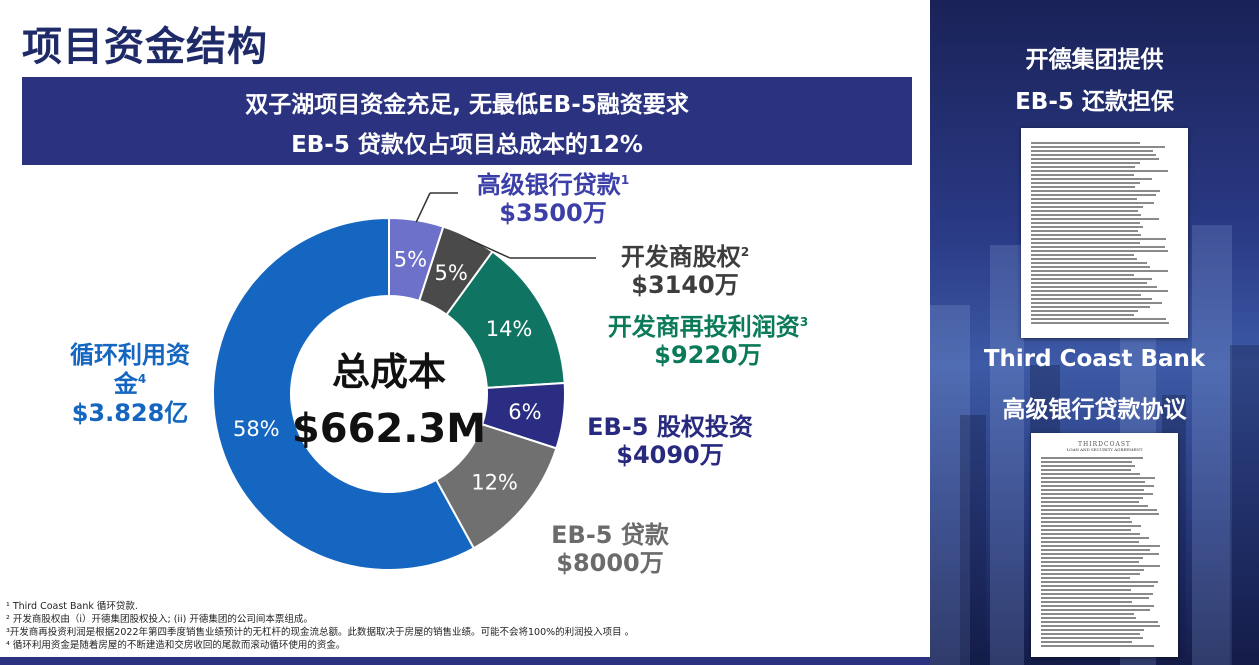  What do you see at coordinates (72, 606) in the screenshot?
I see `footnote-1: ¹ Third Coast Bank 循环贷款.` at bounding box center [72, 606].